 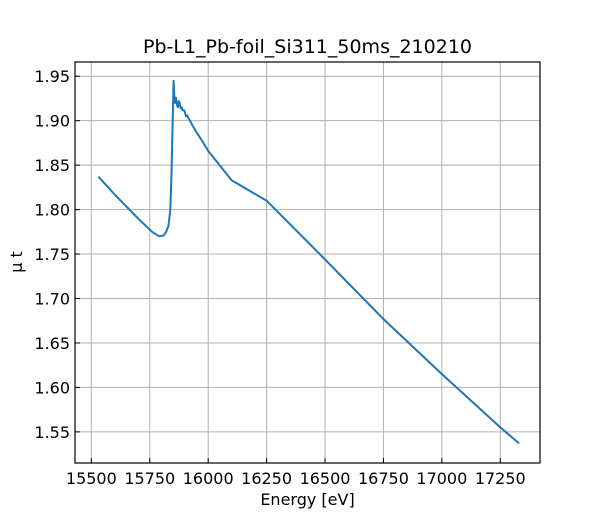 I want to click on y-tick-label: 1.55, so click(x=52, y=432).